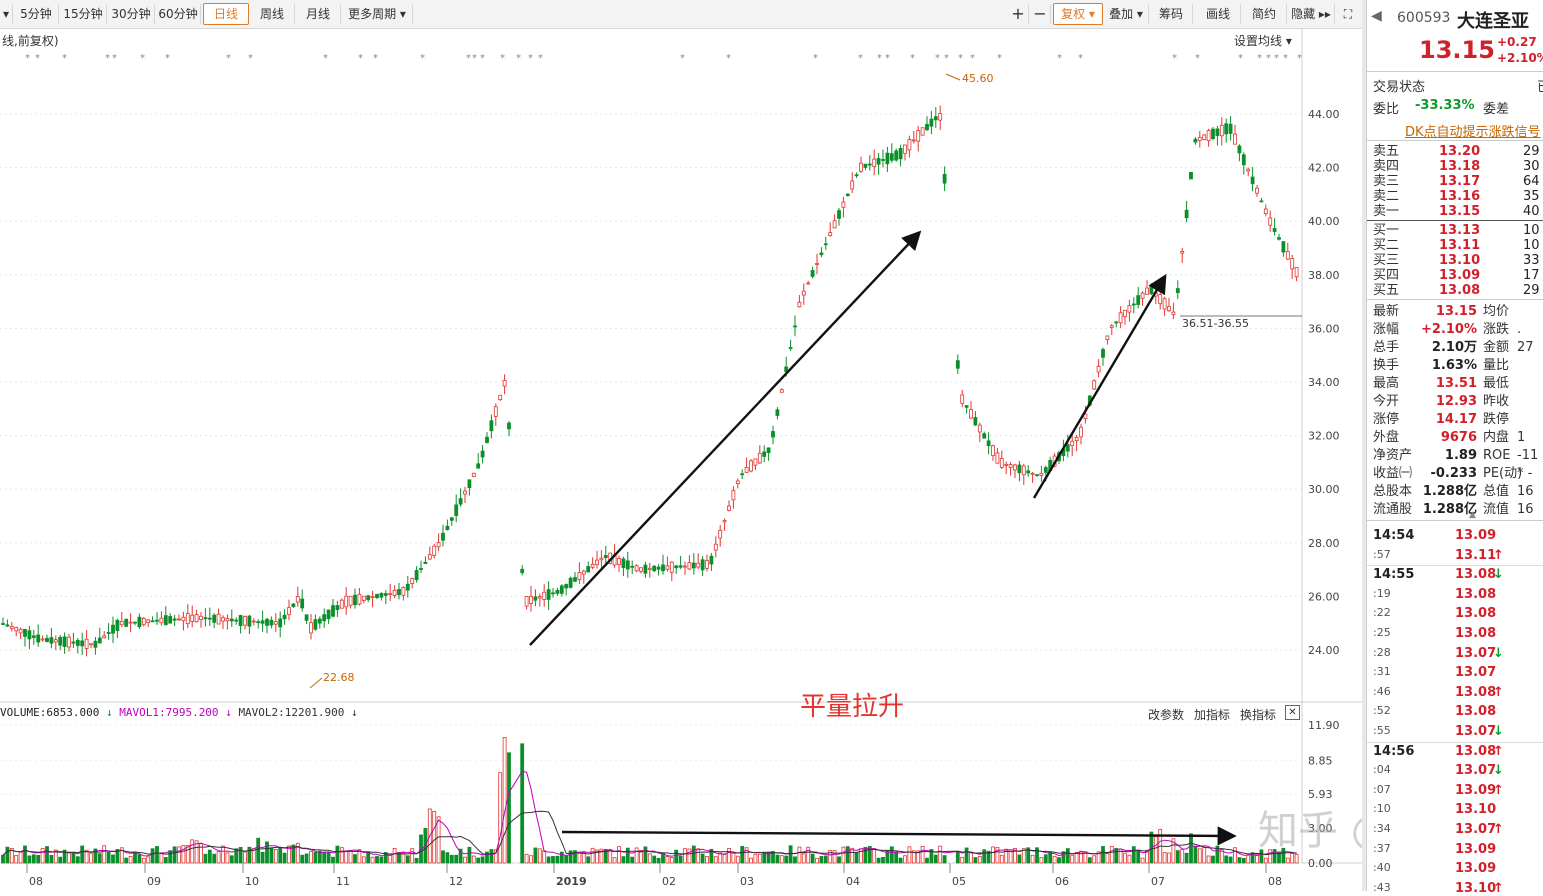 This screenshot has width=1543, height=896. Describe the element at coordinates (1460, 275) in the screenshot. I see `bid-level-price: 13.09` at that location.